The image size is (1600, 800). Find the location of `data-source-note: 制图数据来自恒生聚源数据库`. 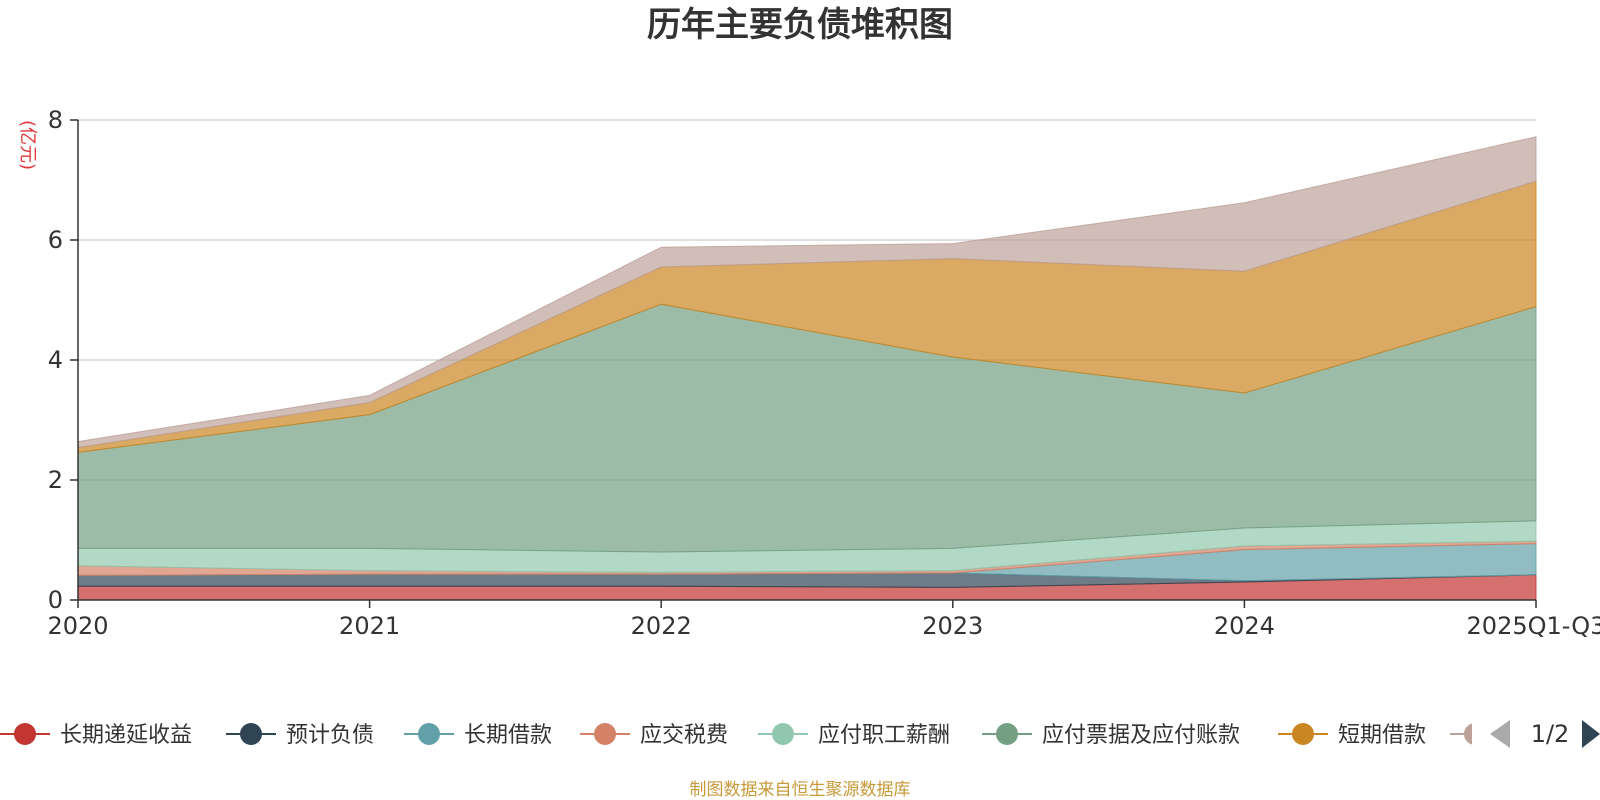

data-source-note: 制图数据来自恒生聚源数据库 is located at coordinates (800, 790).